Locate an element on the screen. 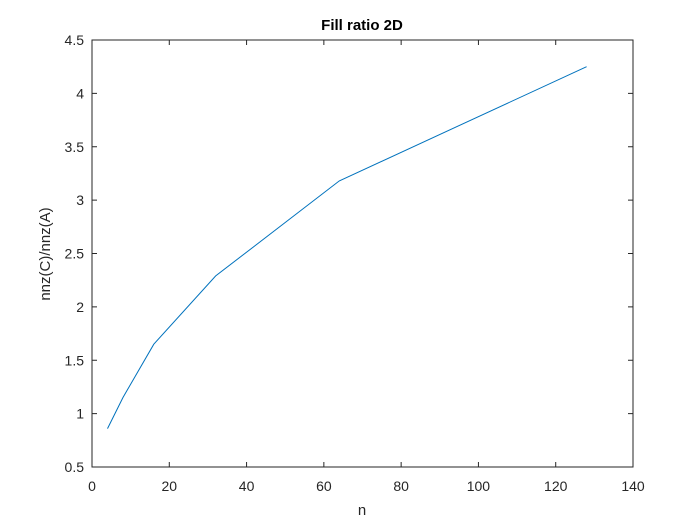 Image resolution: width=700 pixels, height=530 pixels. y-tick-label: 4.5 is located at coordinates (75, 40).